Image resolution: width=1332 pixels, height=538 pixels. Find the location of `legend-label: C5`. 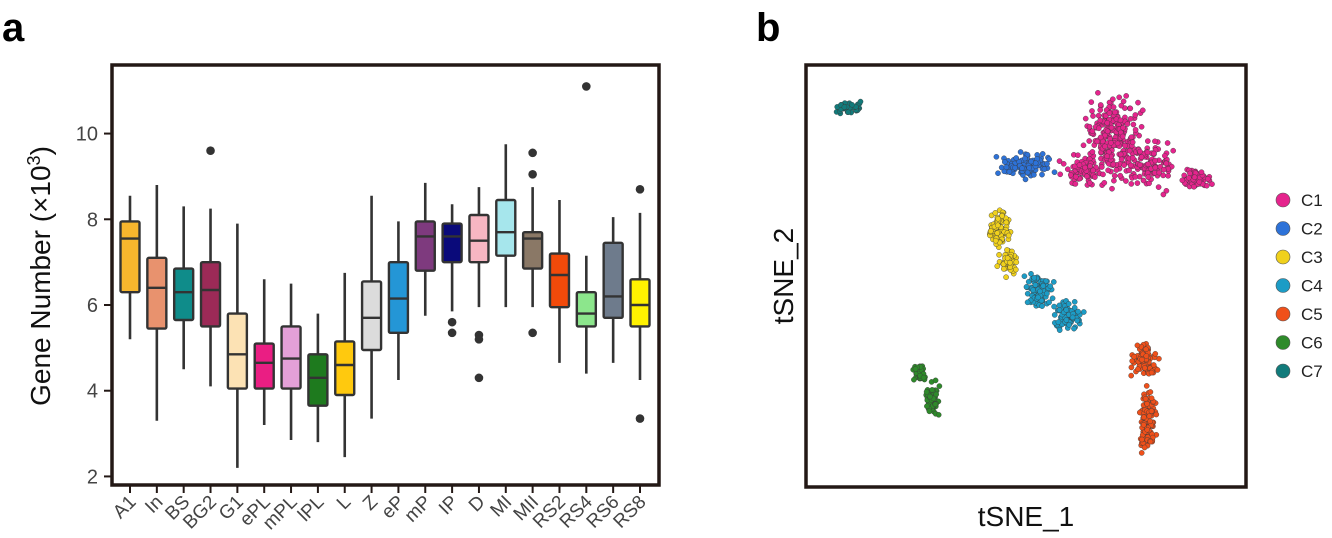

legend-label: C5 is located at coordinates (1312, 314).